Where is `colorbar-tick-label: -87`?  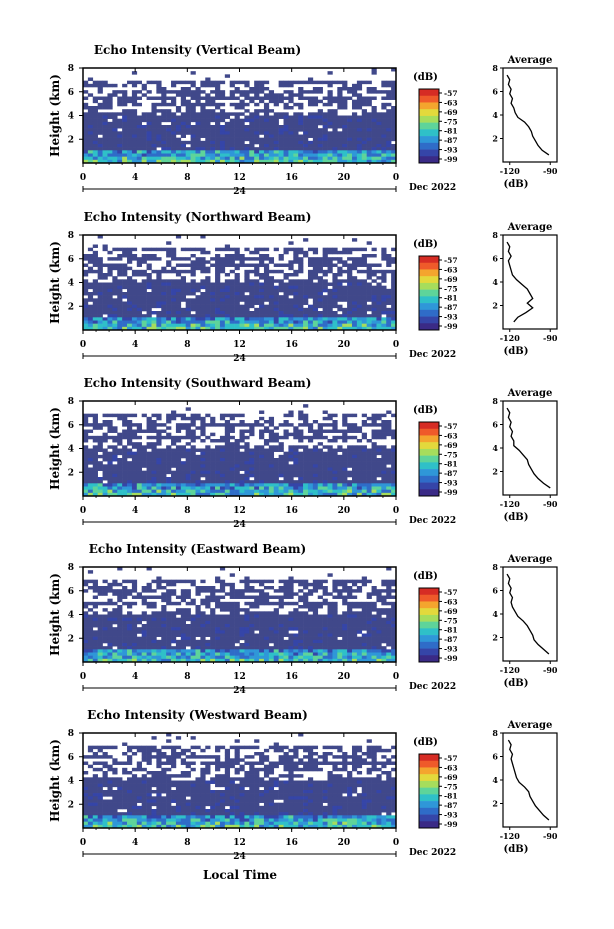
colorbar-tick-label: -87 is located at coordinates (451, 473).